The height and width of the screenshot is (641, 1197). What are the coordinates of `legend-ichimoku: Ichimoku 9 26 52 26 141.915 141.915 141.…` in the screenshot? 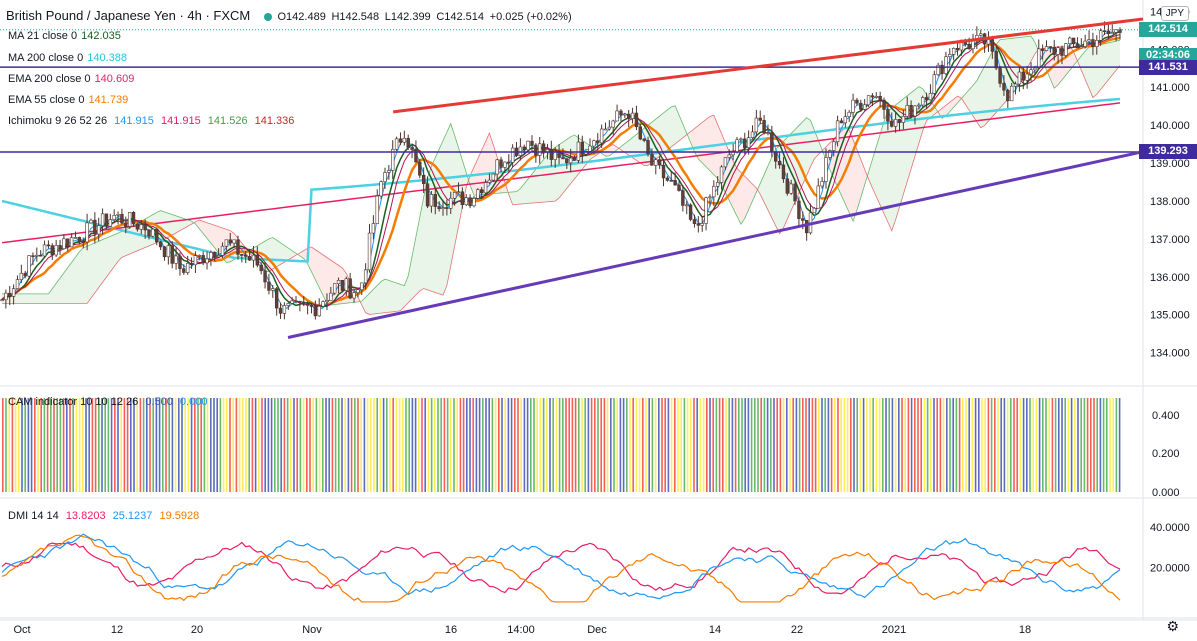 It's located at (151, 121).